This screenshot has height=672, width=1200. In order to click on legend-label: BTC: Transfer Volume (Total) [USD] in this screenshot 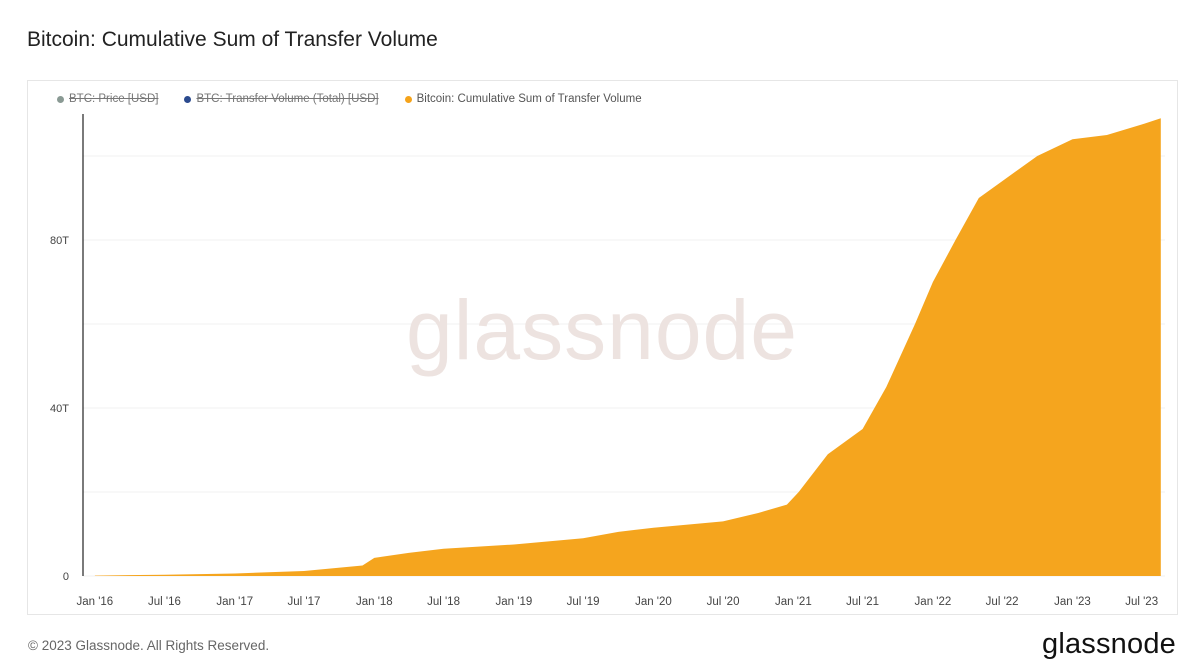, I will do `click(287, 99)`.